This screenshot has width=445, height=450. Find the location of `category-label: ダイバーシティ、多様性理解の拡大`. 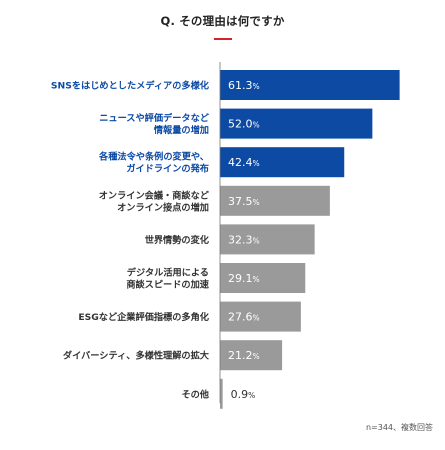

category-label: ダイバーシティ、多様性理解の拡大 is located at coordinates (136, 356).